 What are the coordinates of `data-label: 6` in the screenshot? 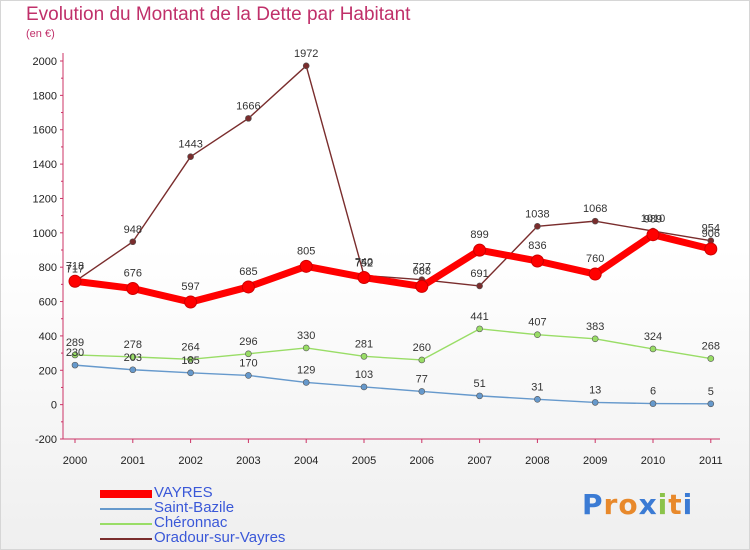 It's located at (653, 392).